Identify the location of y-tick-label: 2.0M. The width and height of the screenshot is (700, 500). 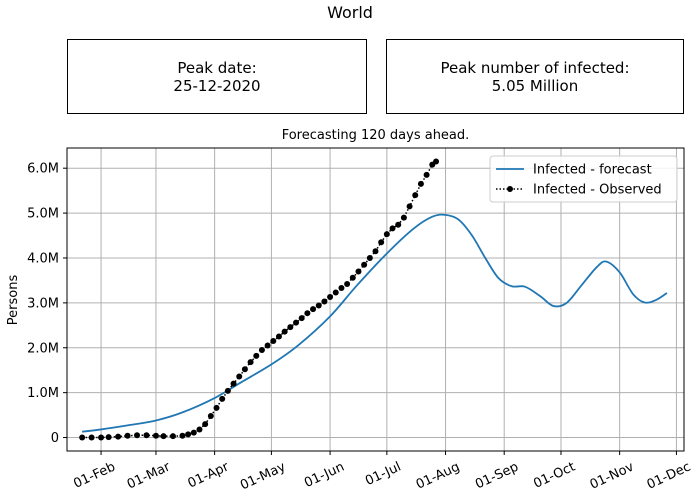
(43, 348).